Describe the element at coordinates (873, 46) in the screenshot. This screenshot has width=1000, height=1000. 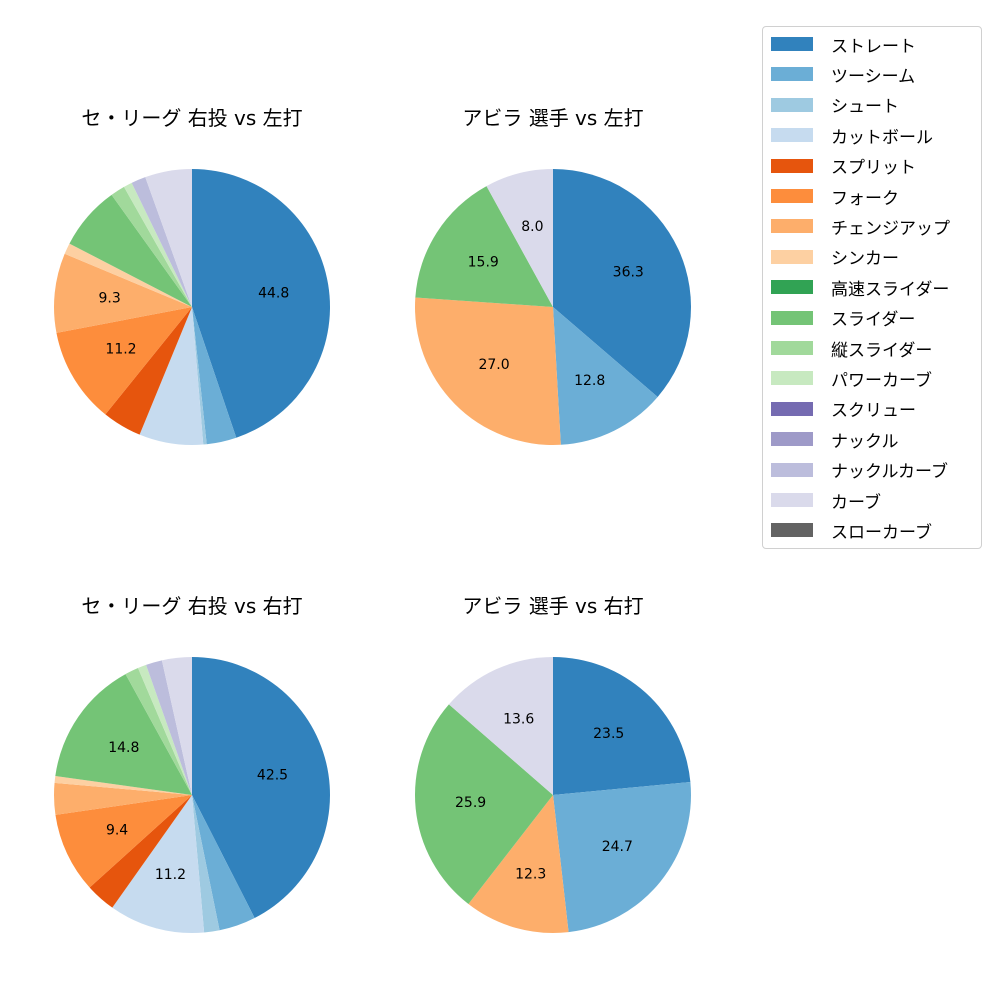
I see `legend-label: ストレート` at that location.